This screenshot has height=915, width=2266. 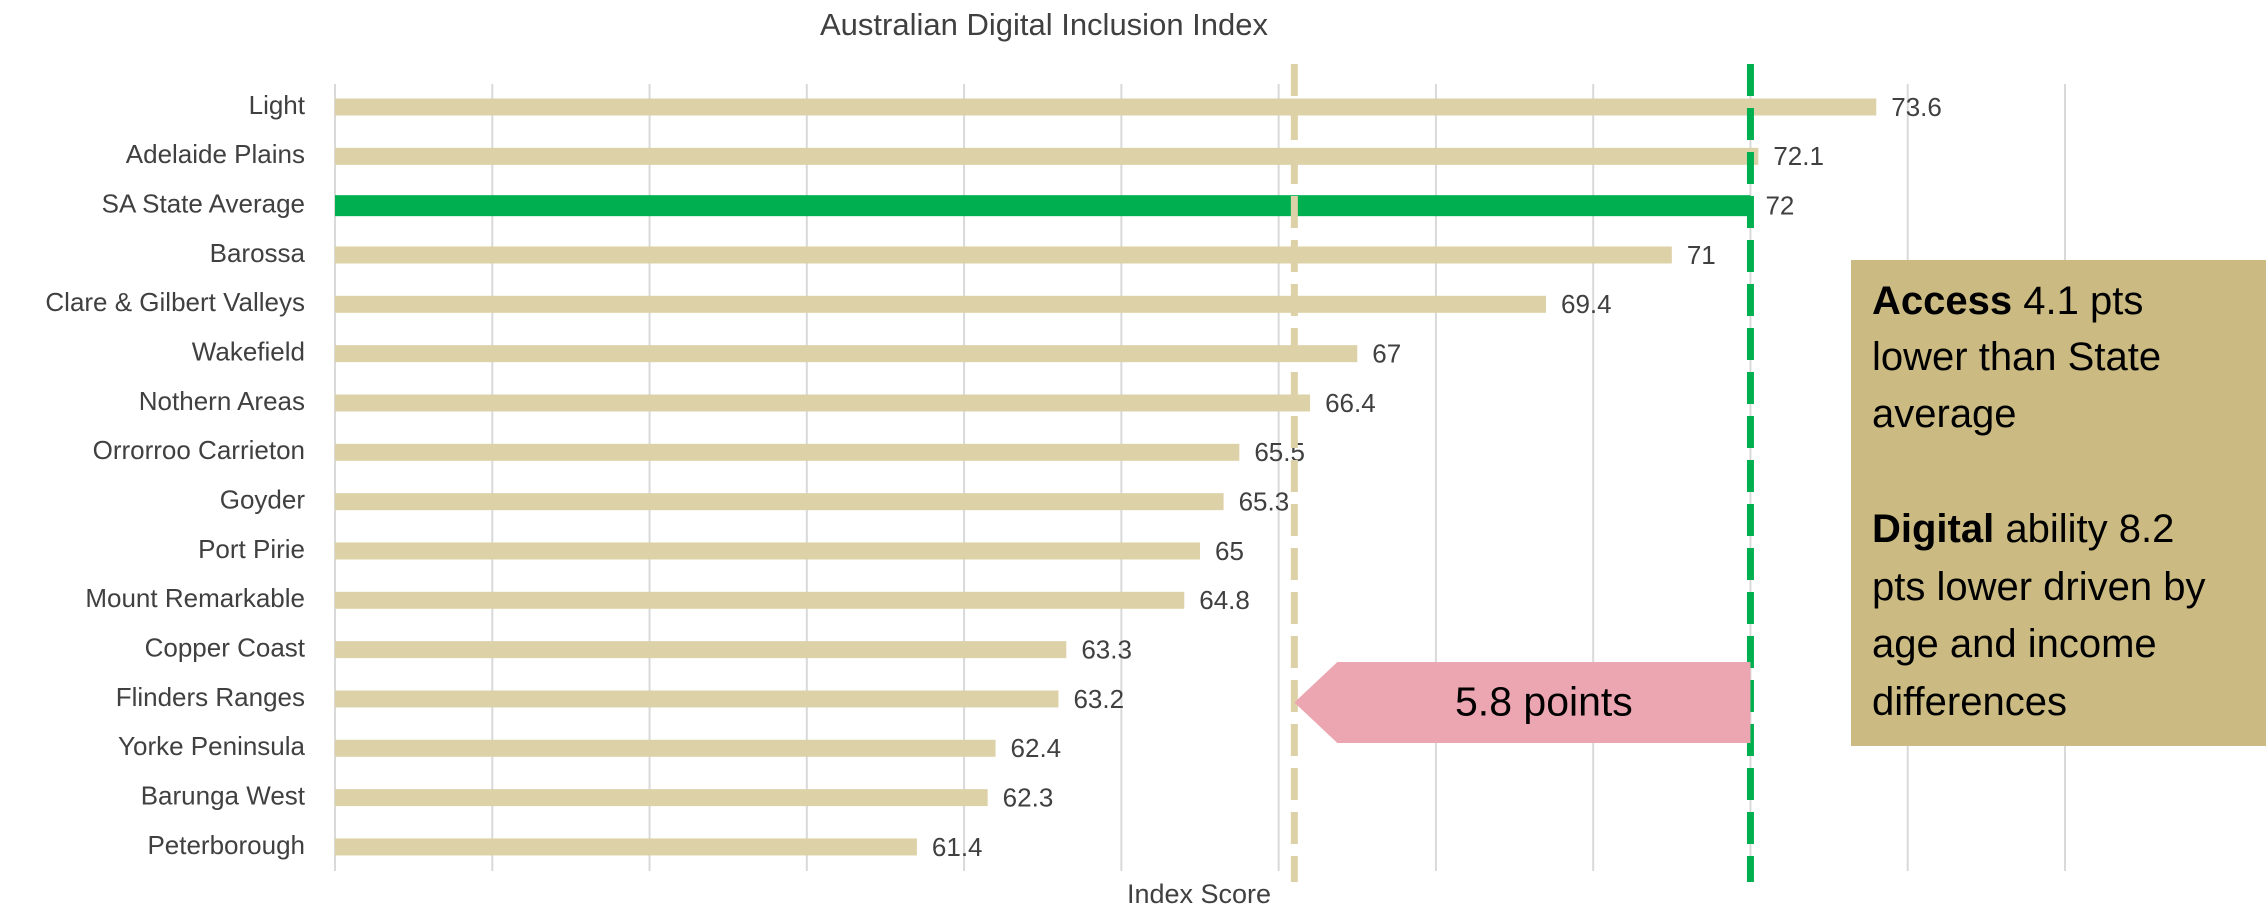 I want to click on note-line: Access 4.1 pts, so click(x=2007, y=301).